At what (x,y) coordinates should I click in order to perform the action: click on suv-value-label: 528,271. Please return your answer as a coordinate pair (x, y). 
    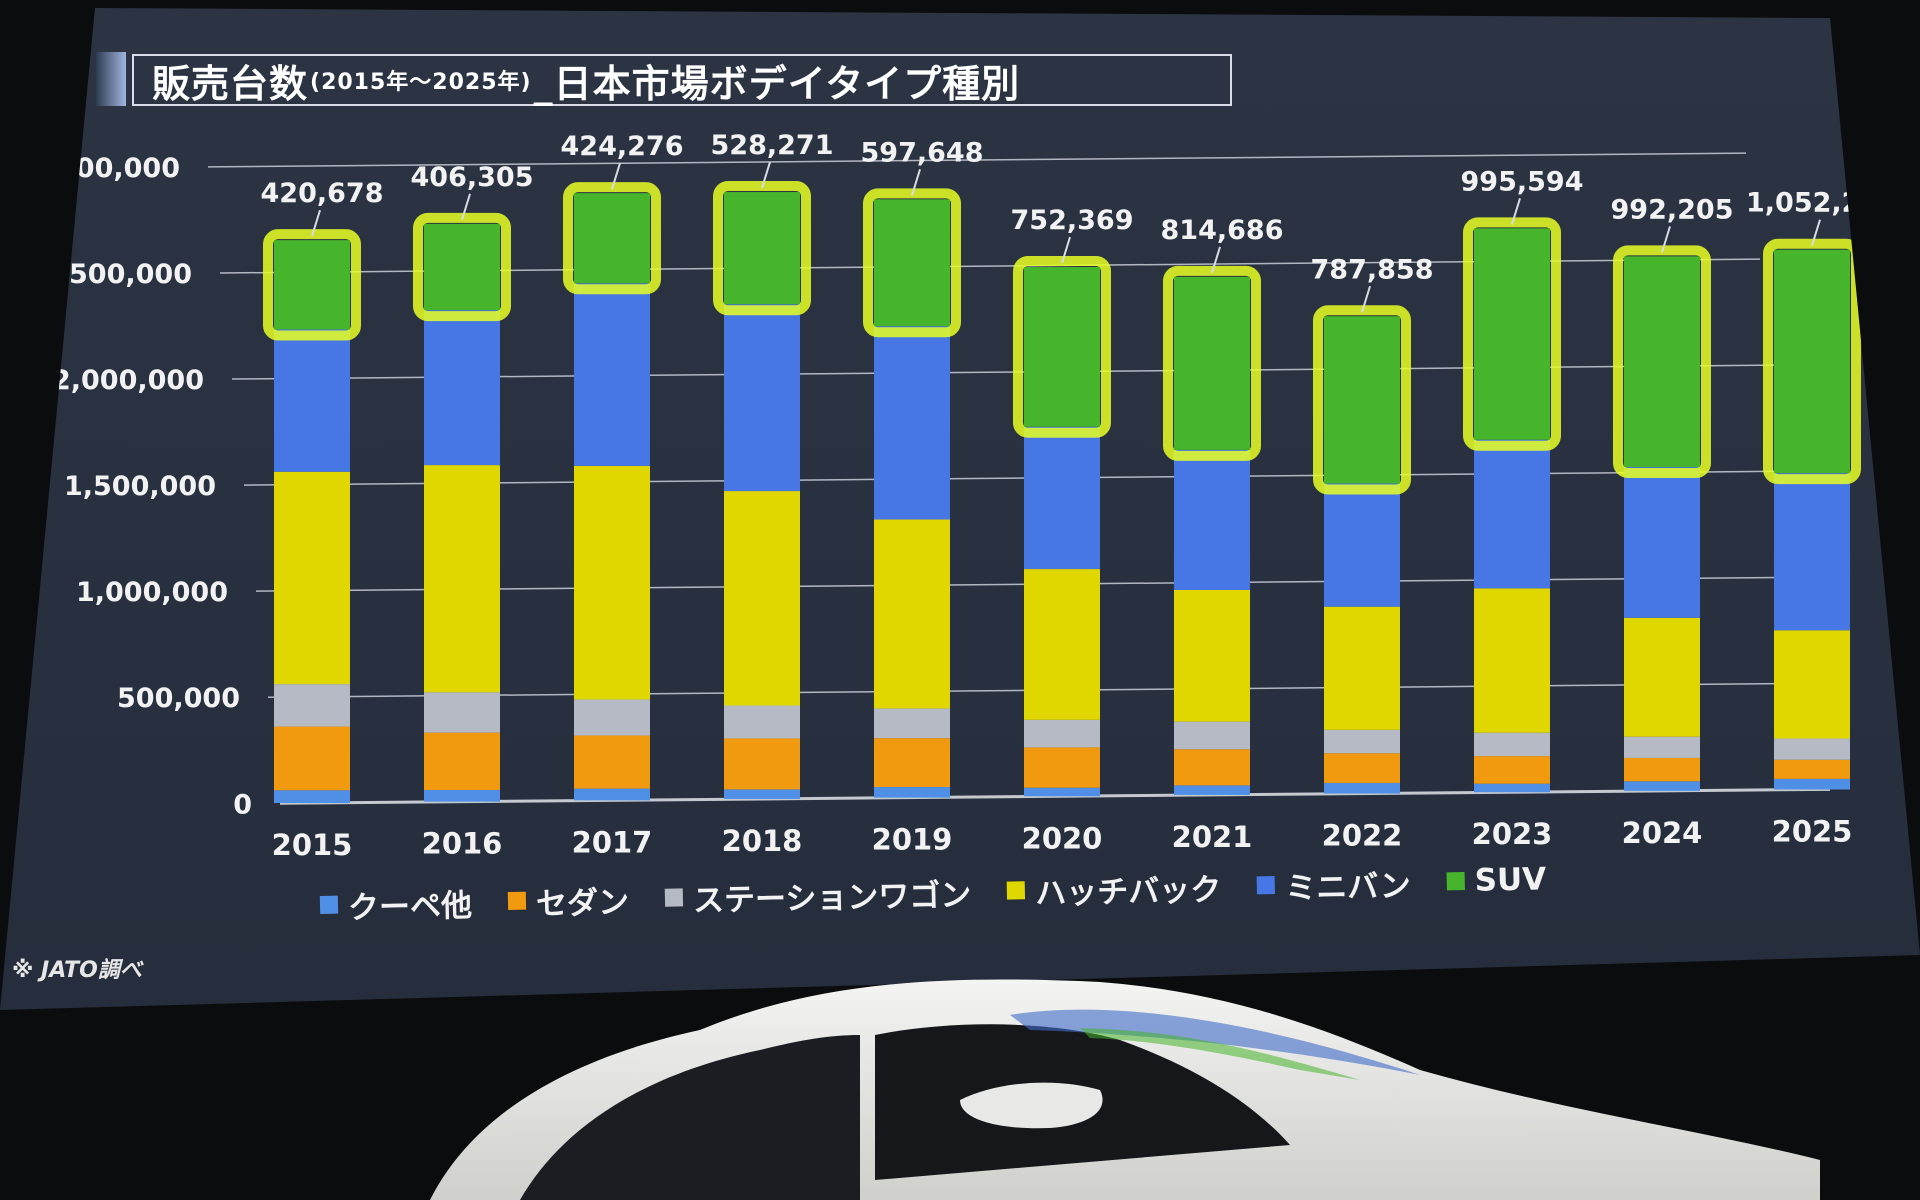
    Looking at the image, I should click on (772, 145).